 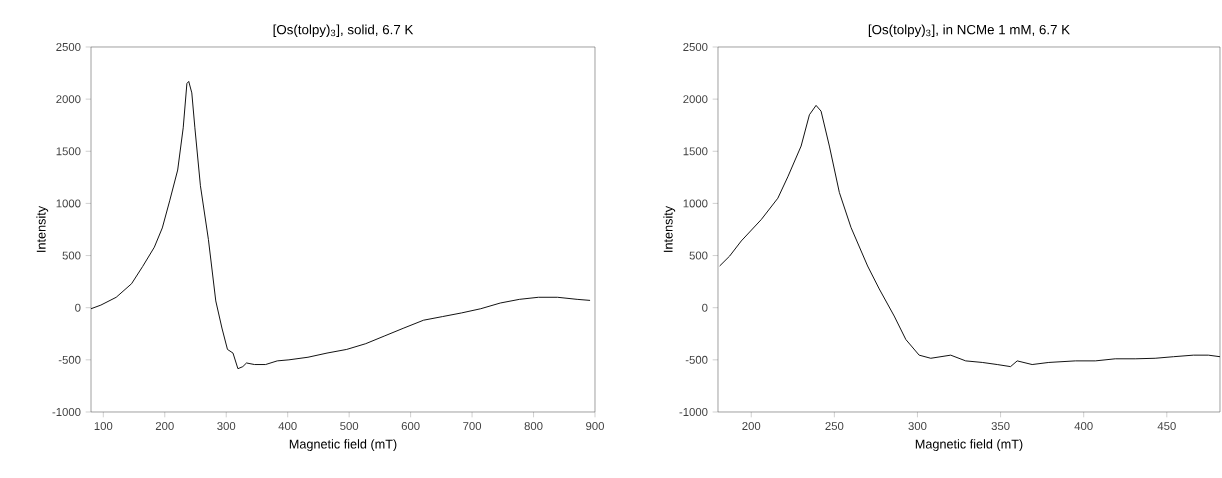 I want to click on x-tick-label: 700, so click(x=472, y=426).